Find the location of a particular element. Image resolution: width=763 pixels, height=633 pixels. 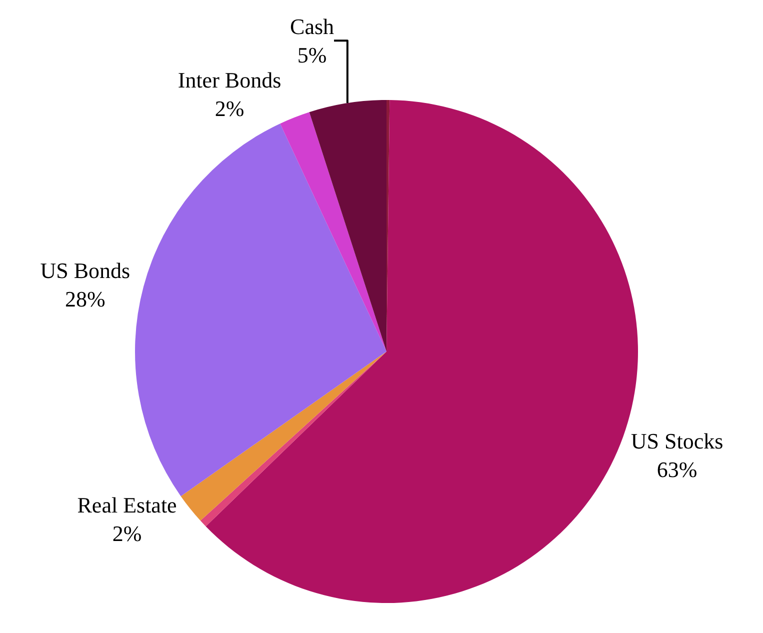

data-label: 63% is located at coordinates (677, 469).